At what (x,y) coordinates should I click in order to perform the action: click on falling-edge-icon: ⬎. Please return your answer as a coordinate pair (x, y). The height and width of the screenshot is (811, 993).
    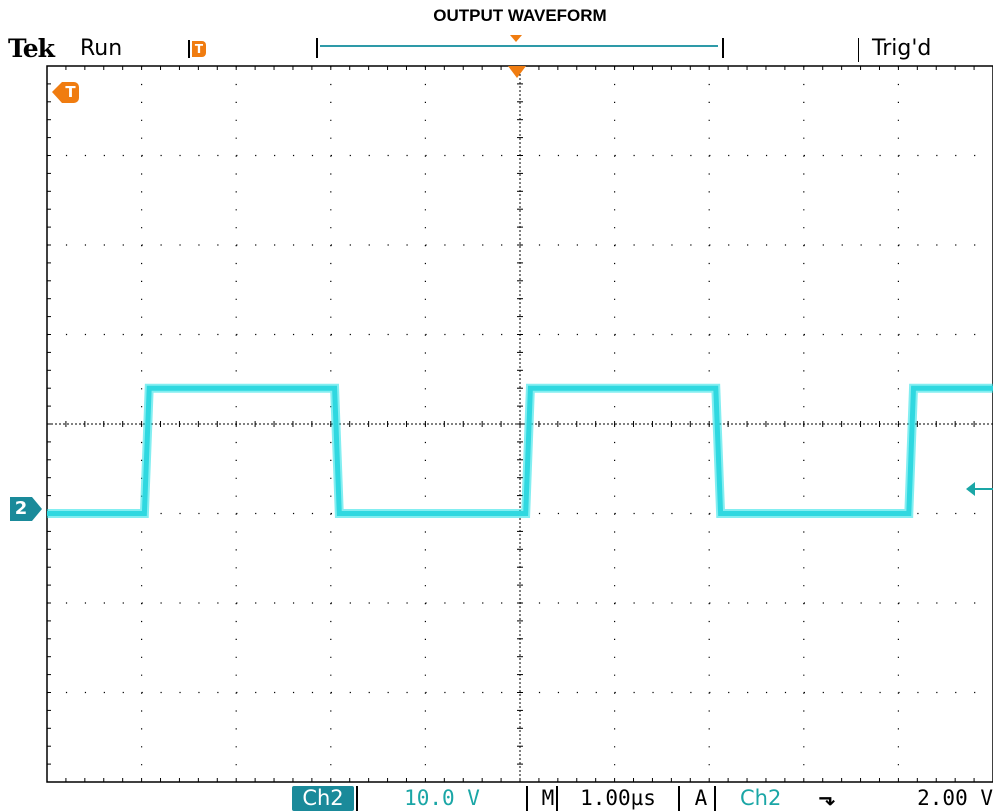
    Looking at the image, I should click on (827, 798).